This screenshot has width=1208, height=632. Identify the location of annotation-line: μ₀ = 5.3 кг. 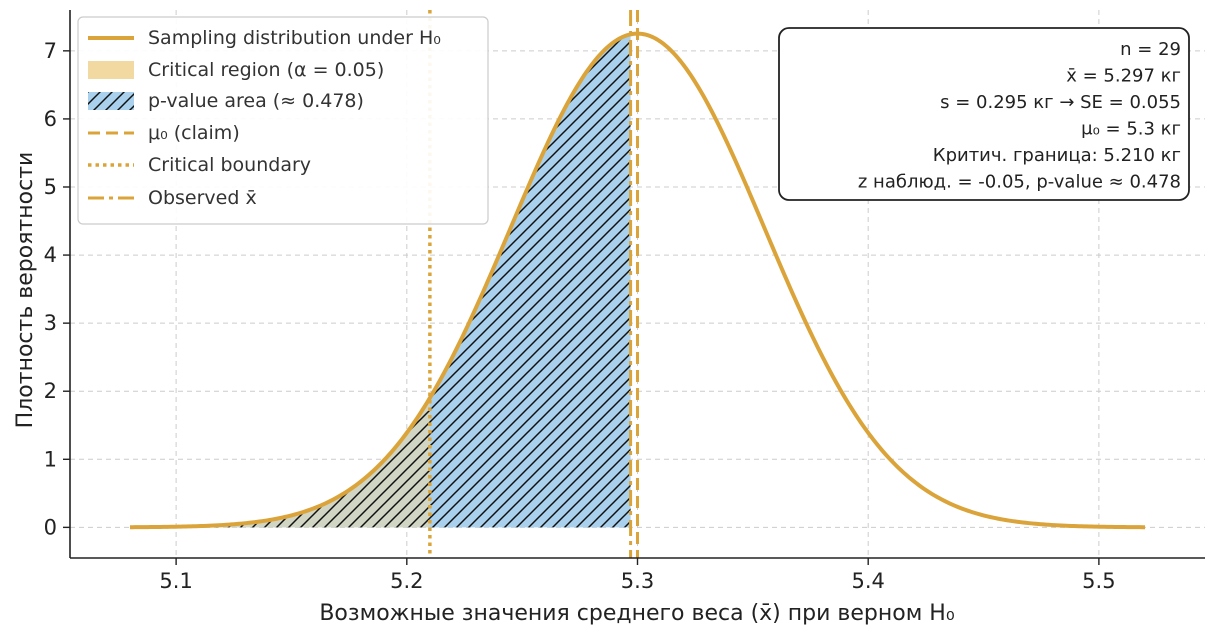
(1131, 129).